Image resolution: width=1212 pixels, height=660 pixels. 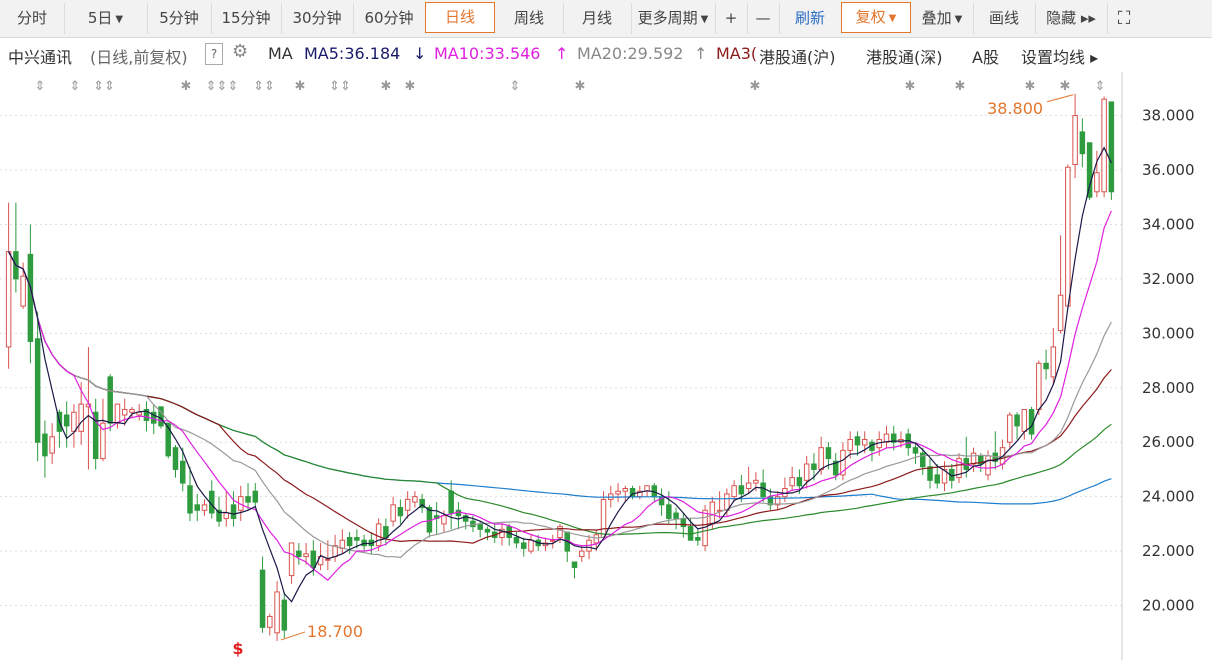 What do you see at coordinates (737, 53) in the screenshot?
I see `ma30-value: MA3(` at bounding box center [737, 53].